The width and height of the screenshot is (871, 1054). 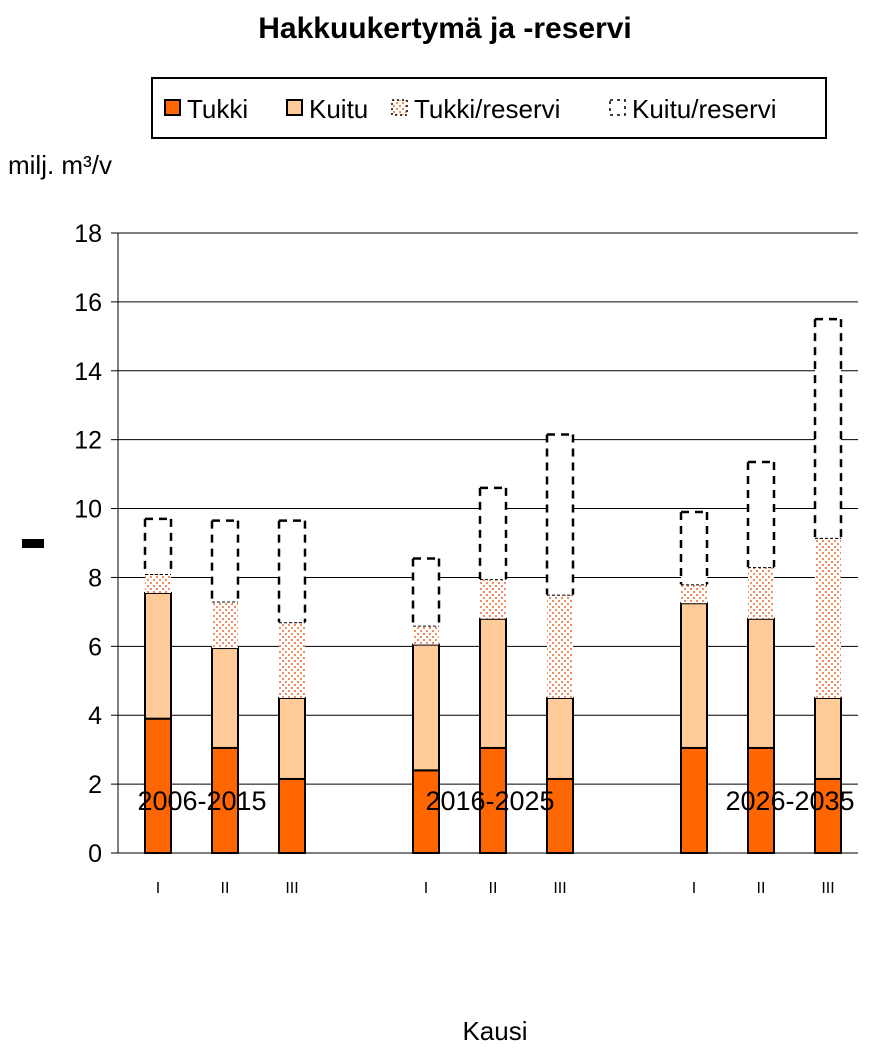 What do you see at coordinates (445, 28) in the screenshot?
I see `chart-title: Hakkuukertymä ja -reservi` at bounding box center [445, 28].